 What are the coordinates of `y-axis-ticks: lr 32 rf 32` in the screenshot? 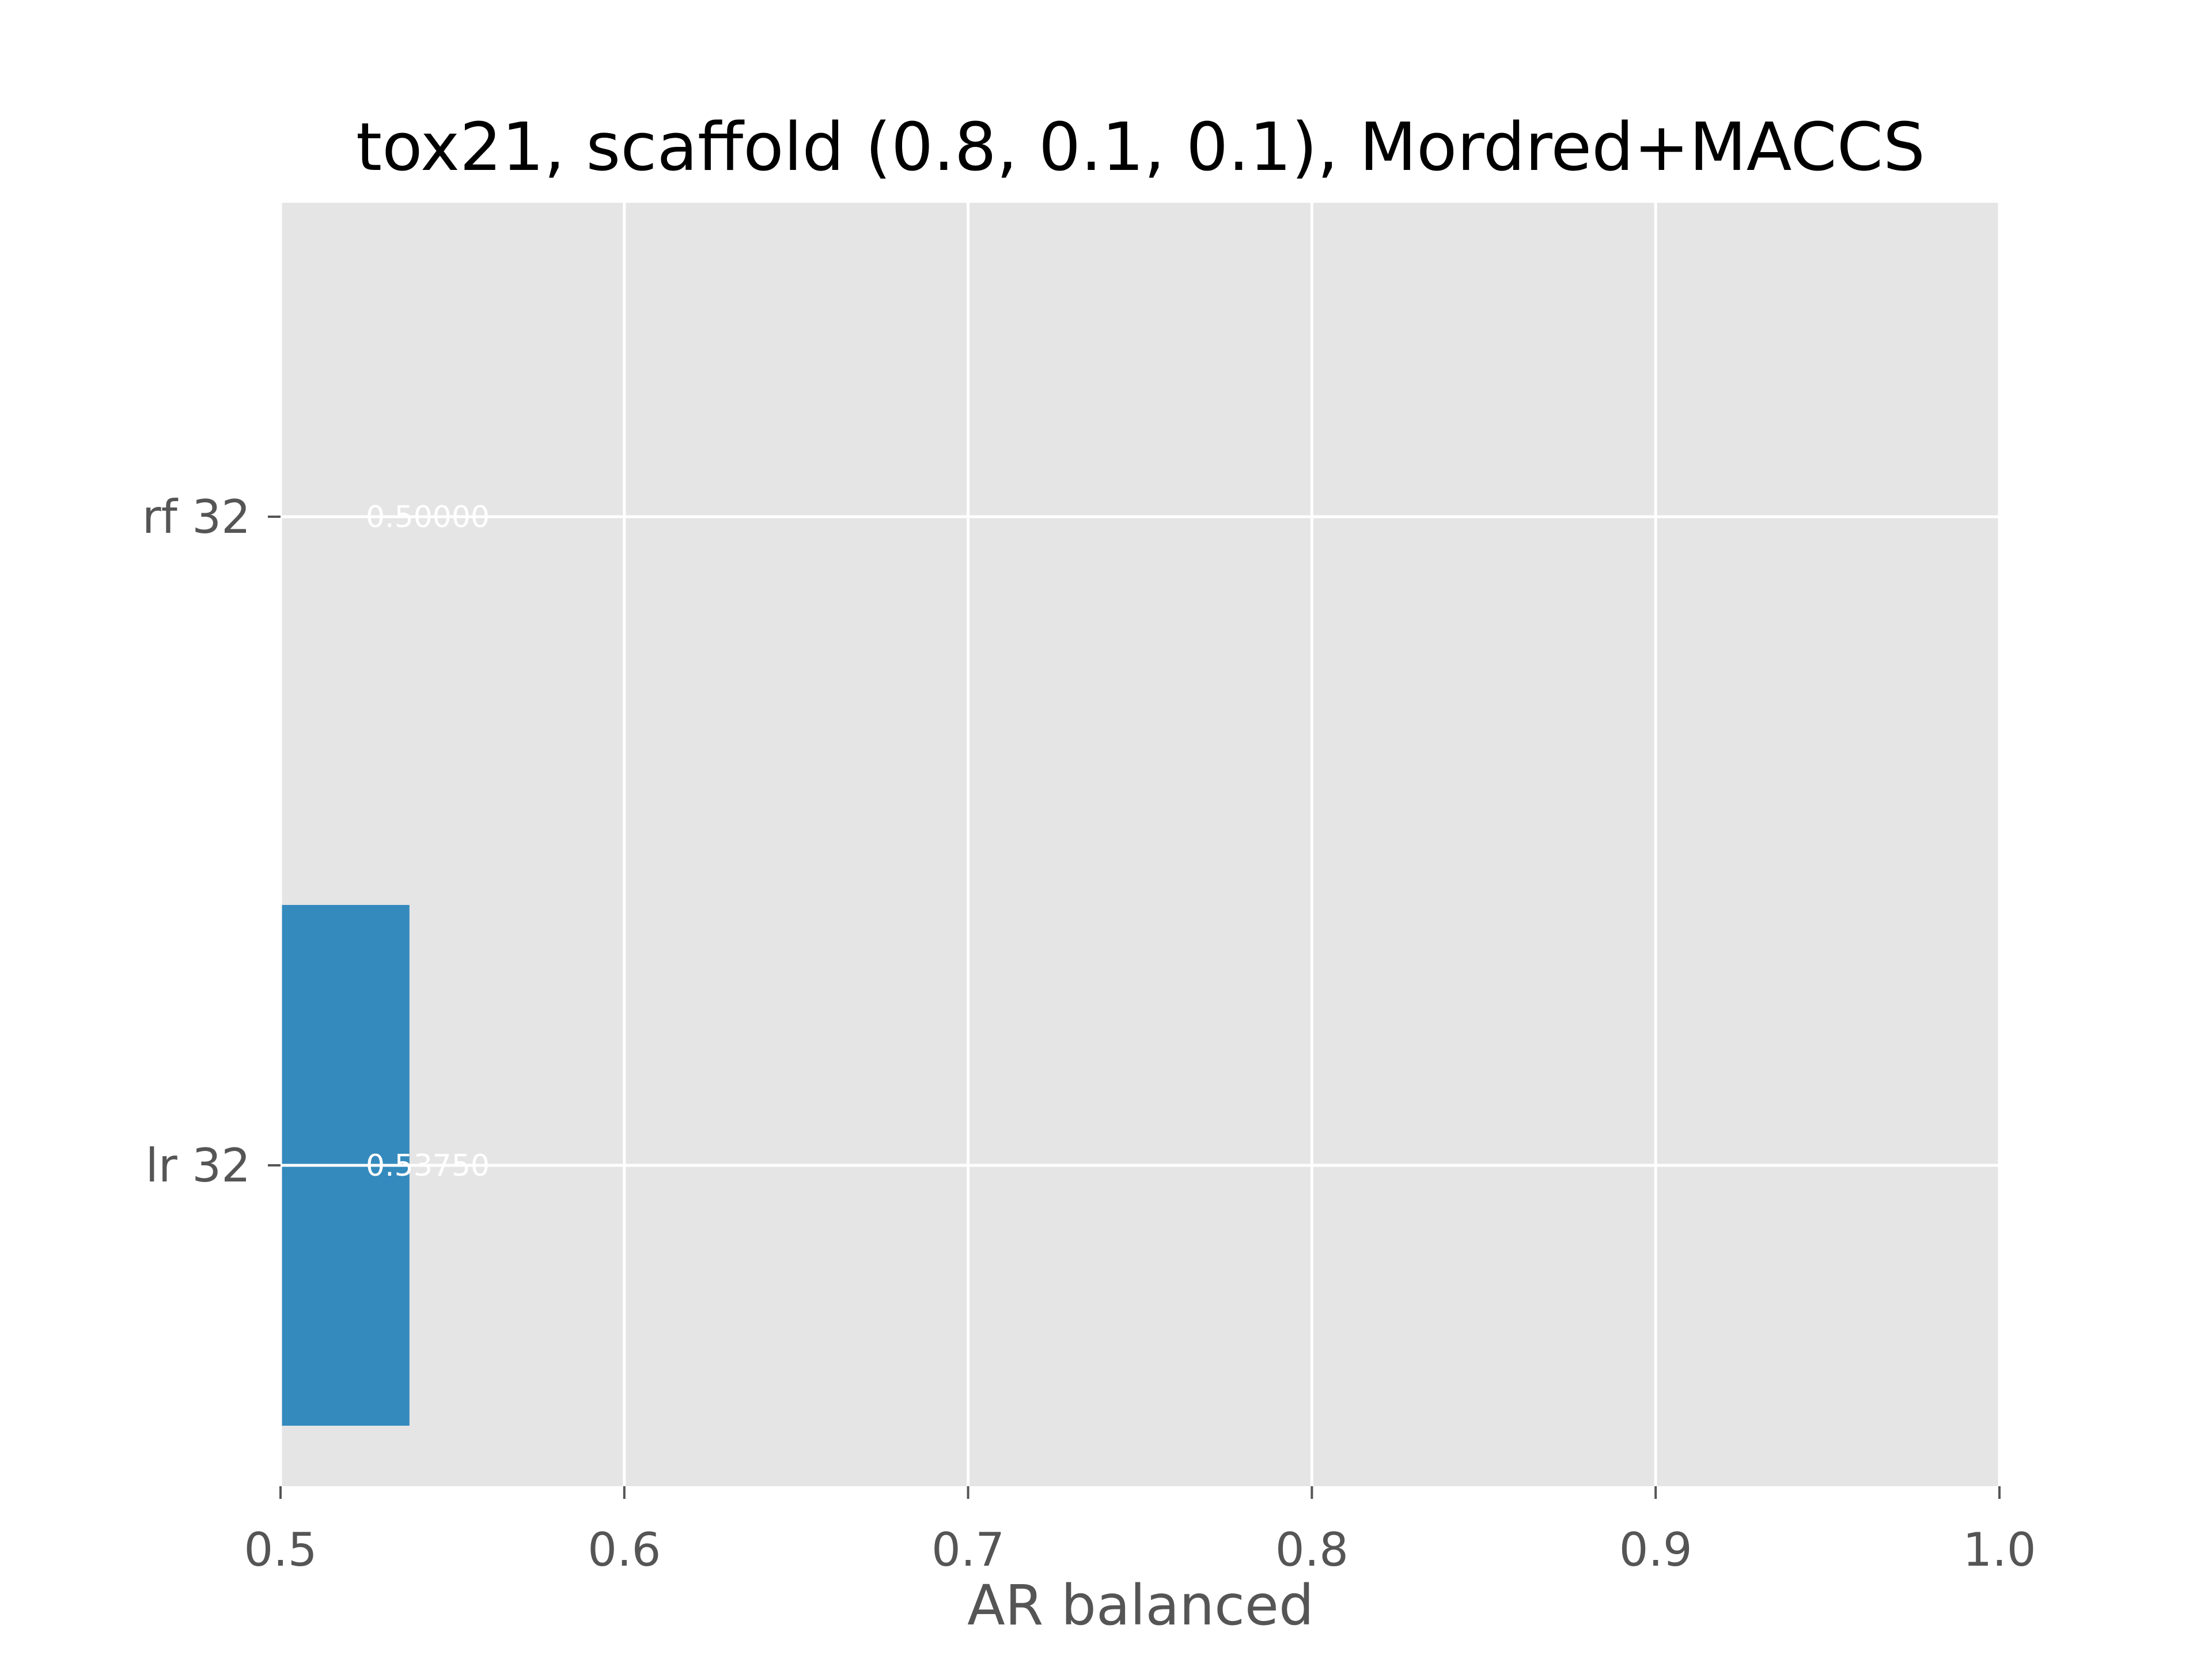 It's located at (211, 841).